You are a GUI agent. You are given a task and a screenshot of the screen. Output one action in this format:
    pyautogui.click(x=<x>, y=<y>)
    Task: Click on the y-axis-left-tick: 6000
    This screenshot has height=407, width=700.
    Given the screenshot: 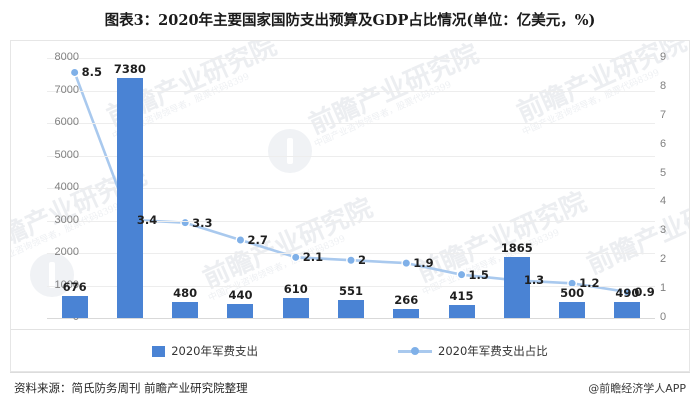 What is the action you would take?
    pyautogui.click(x=66, y=122)
    